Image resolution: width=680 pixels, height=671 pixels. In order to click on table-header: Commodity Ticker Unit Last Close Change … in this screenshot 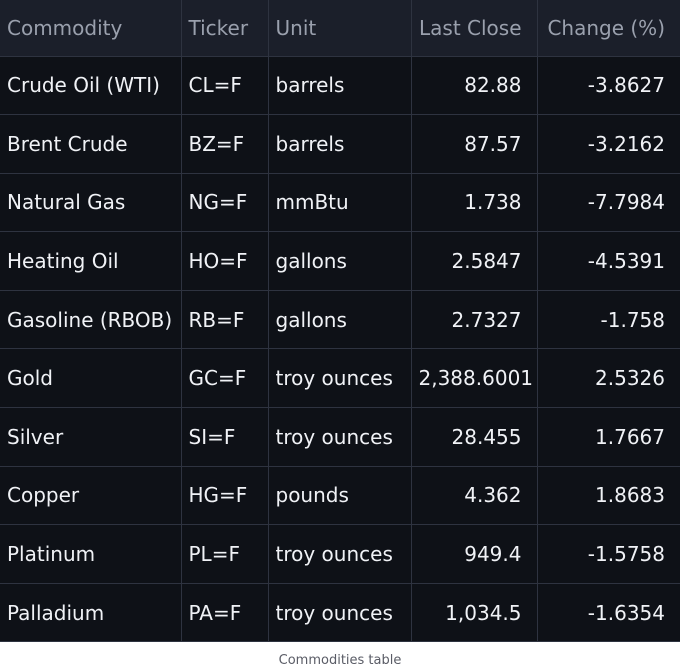, I will do `click(340, 28)`.